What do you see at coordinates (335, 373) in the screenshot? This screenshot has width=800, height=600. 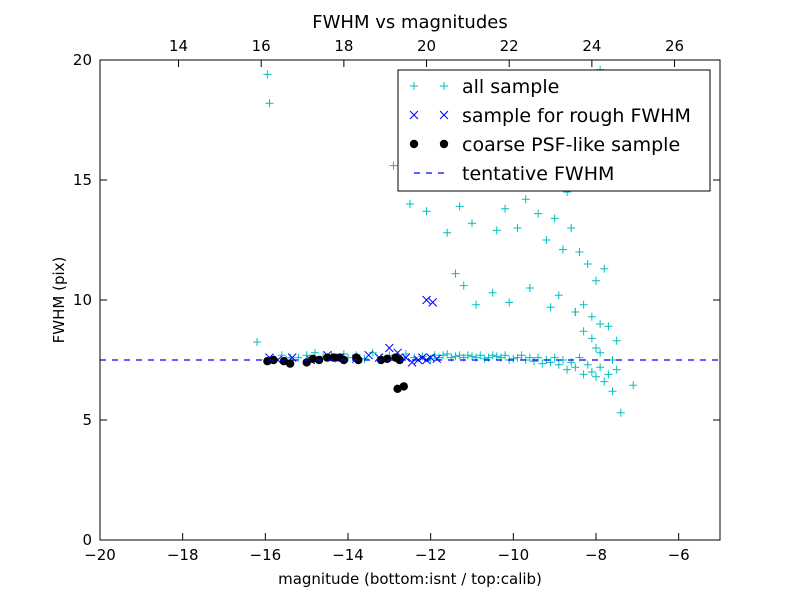 I see `series-coarse-psf-like-sample` at bounding box center [335, 373].